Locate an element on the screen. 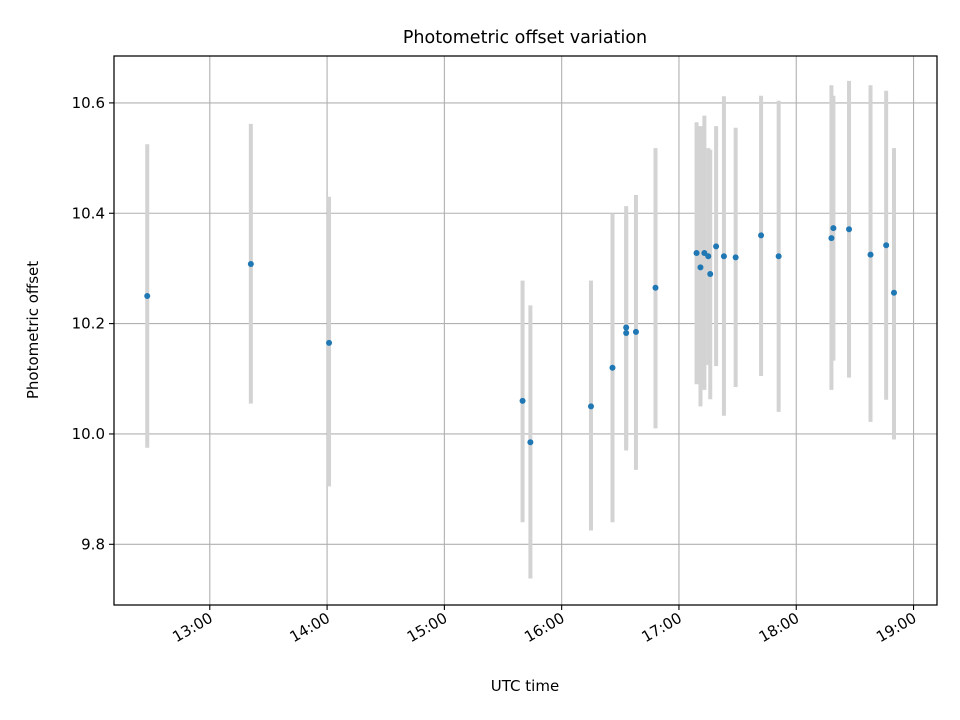  y-axis: 9.8 10.0 10.2 10.4 10.6 is located at coordinates (93, 323).